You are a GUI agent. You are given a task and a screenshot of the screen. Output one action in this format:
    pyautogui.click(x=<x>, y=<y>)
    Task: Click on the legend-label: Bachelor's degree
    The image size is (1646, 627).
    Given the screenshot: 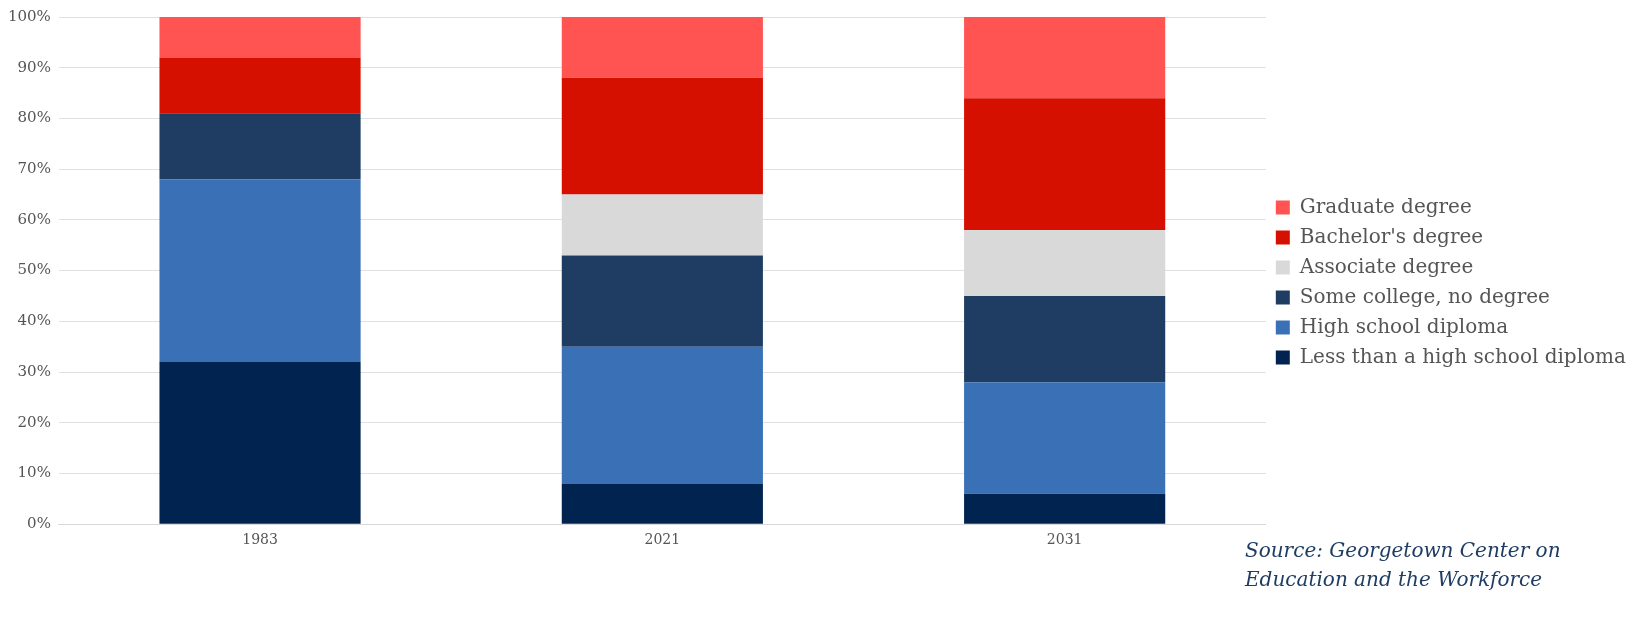 What is the action you would take?
    pyautogui.click(x=1391, y=235)
    